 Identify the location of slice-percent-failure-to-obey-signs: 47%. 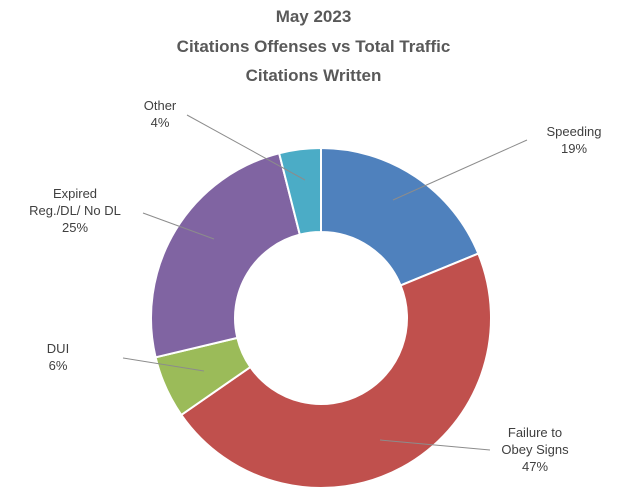
(535, 466).